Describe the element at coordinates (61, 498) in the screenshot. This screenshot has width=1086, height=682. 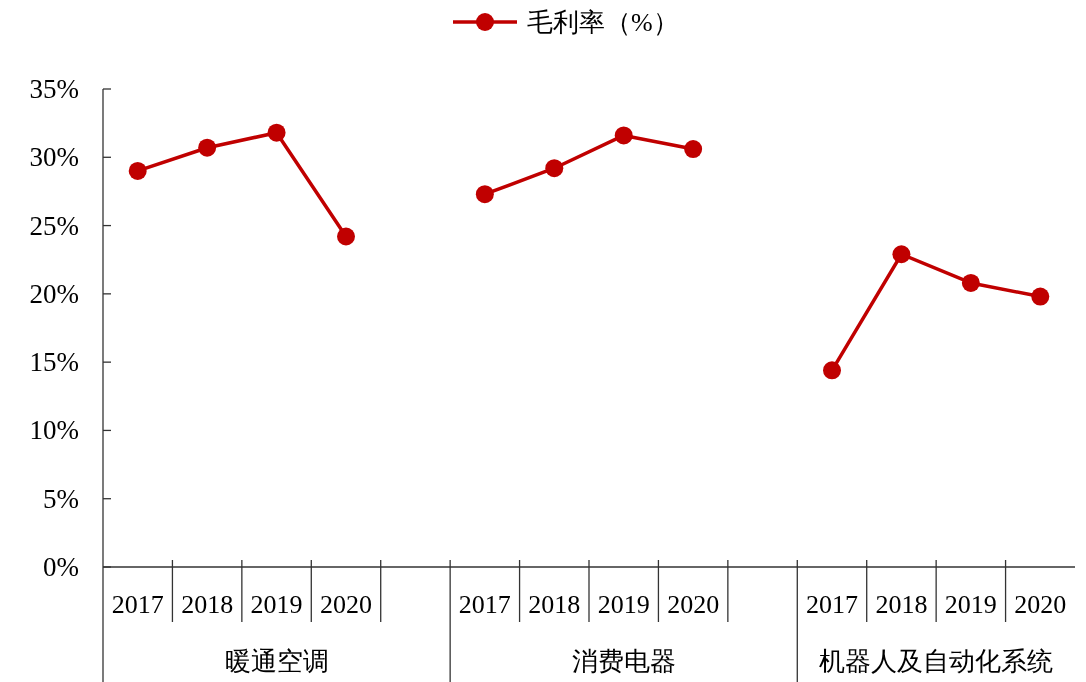
I see `y-tick-label: 5%` at that location.